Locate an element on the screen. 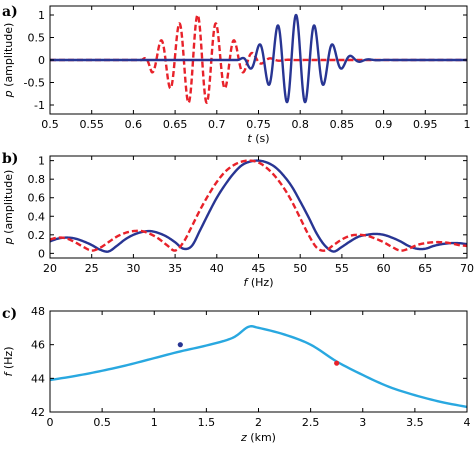 The height and width of the screenshot is (469, 474). x-axis-label: t (s) is located at coordinates (258, 138).